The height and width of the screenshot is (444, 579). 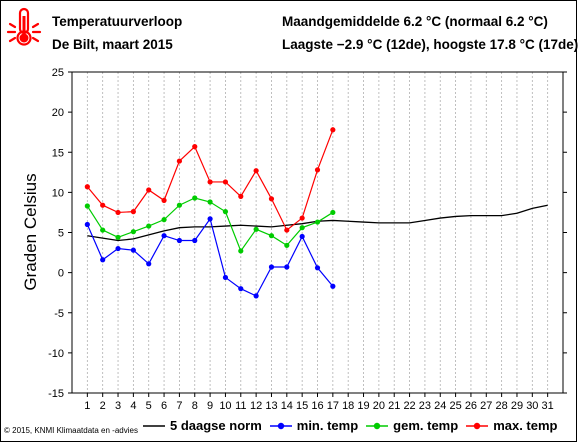 I want to click on x-tick-label: 11, so click(x=240, y=406).